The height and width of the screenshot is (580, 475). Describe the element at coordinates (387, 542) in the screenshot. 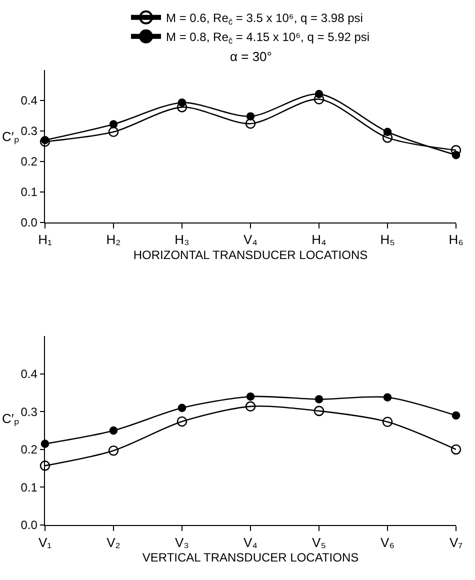

I see `x-tick-label: V₆` at that location.